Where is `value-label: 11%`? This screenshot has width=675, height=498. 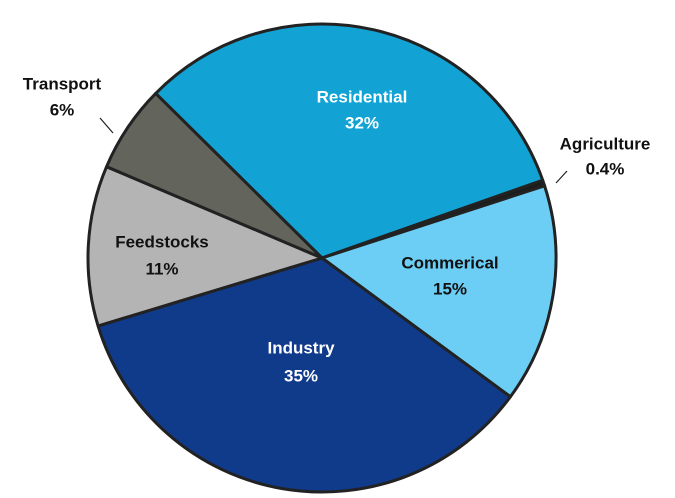
value-label: 11% is located at coordinates (161, 268).